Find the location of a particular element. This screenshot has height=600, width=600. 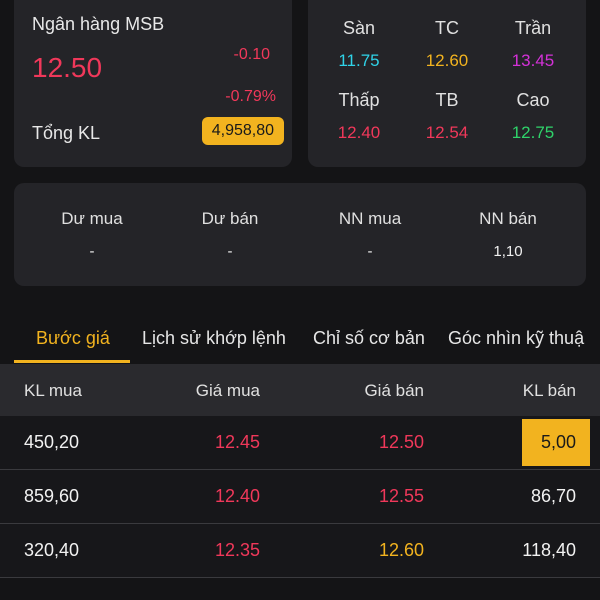

price-level-value: 11.75 is located at coordinates (359, 60).